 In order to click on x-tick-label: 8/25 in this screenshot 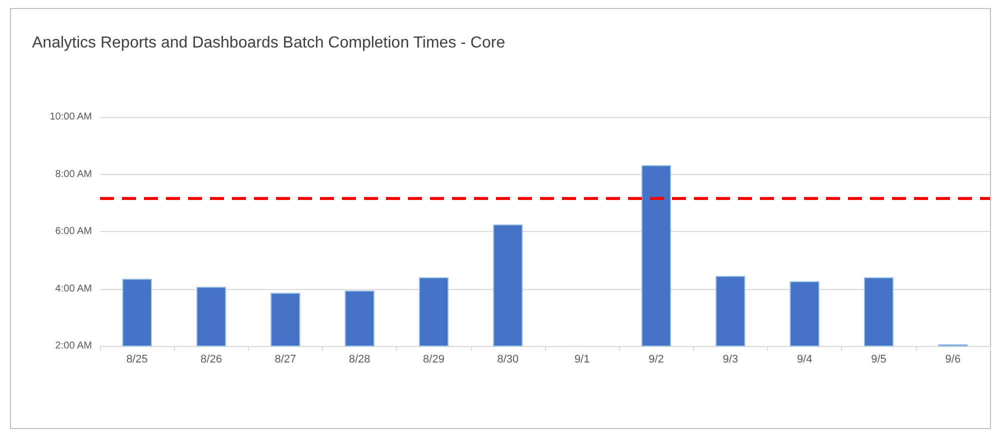, I will do `click(137, 360)`.